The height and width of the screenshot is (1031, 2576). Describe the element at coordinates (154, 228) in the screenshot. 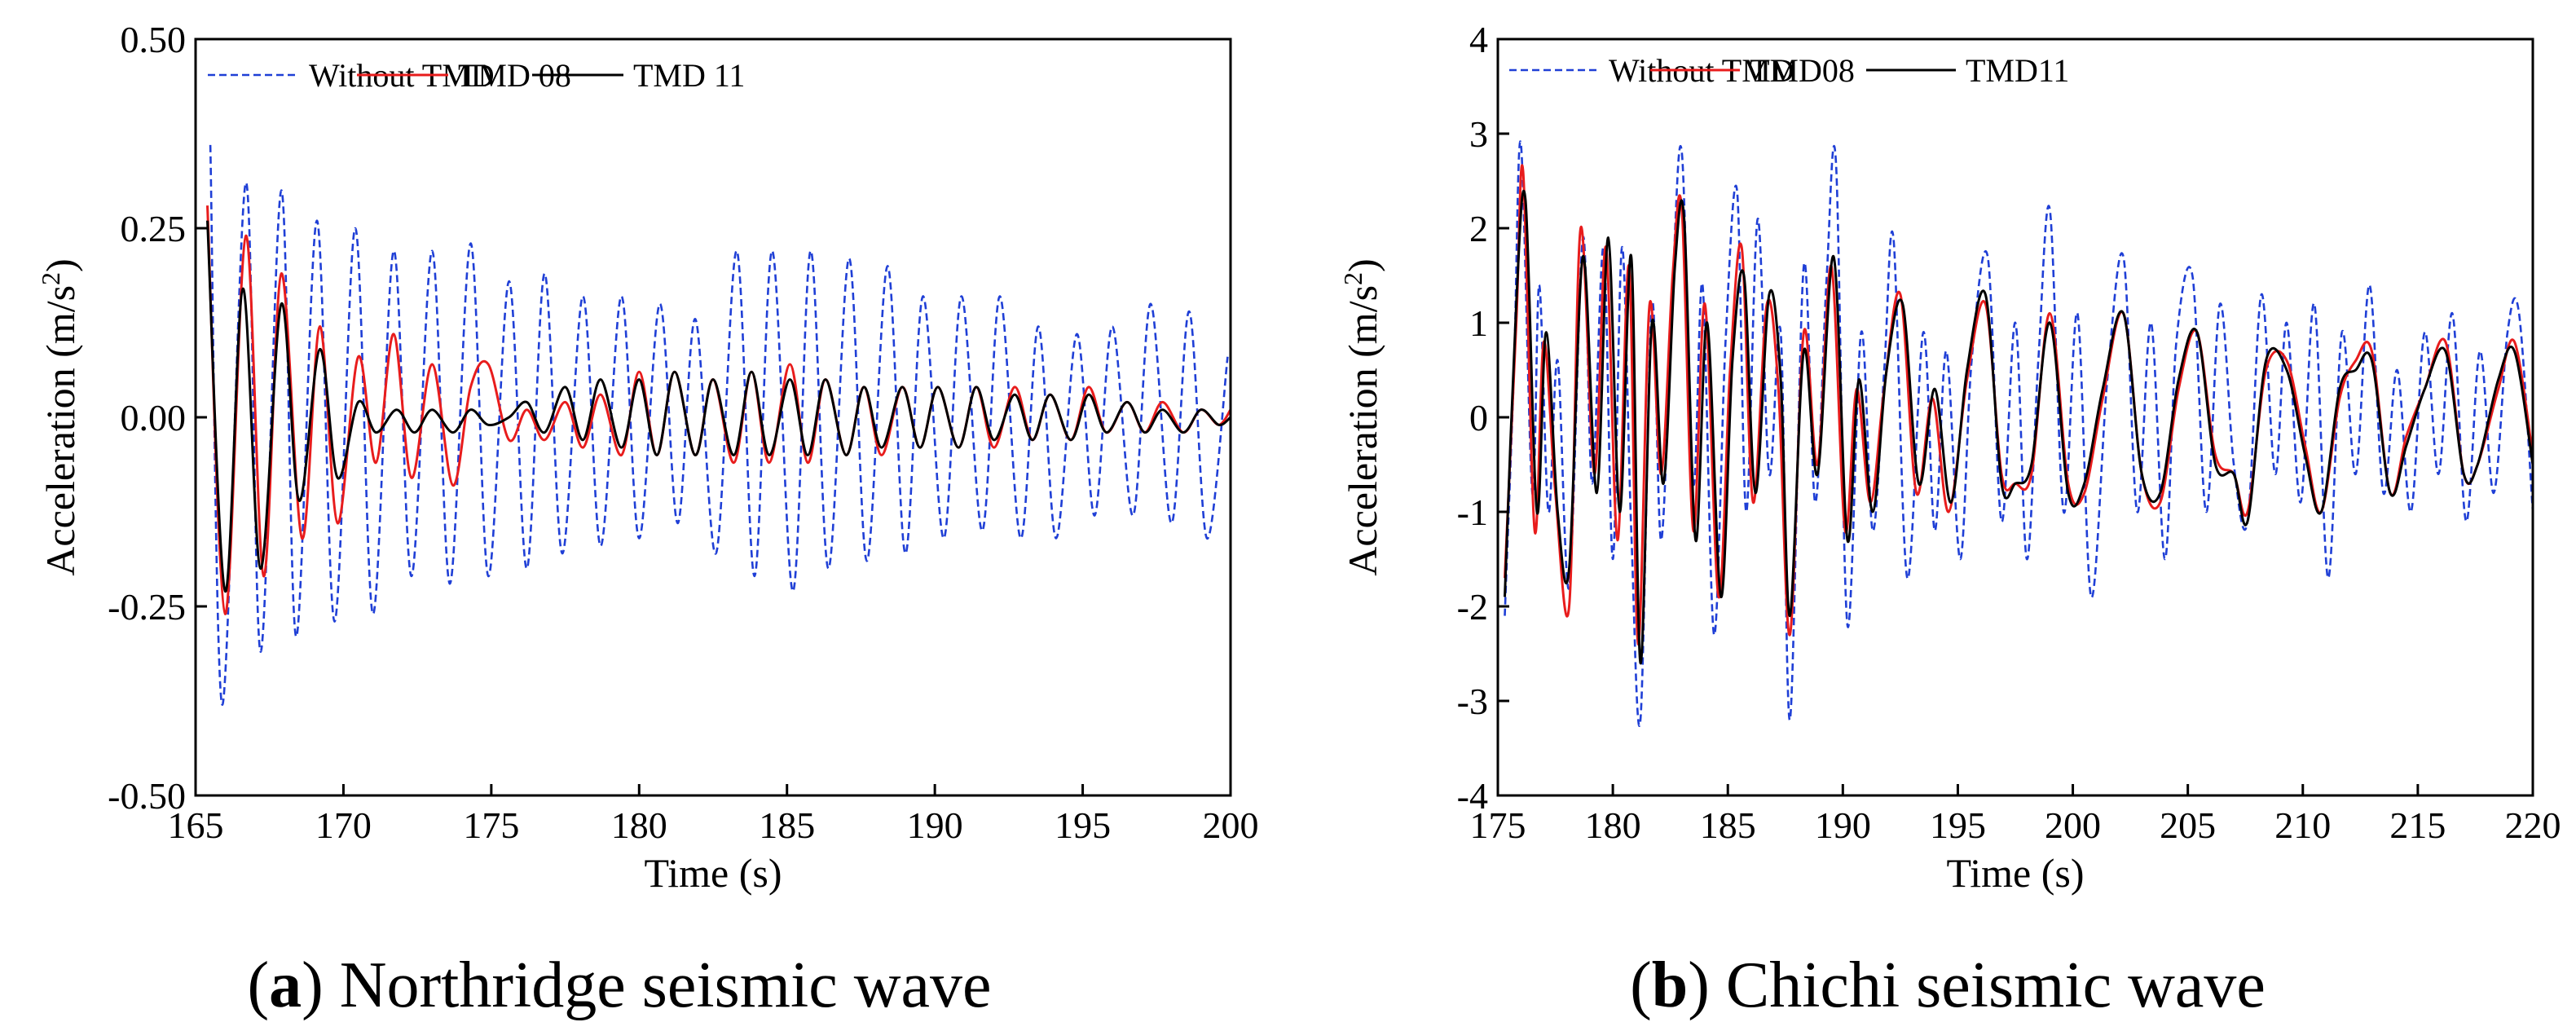

I see `y-tick-label: 0.25` at that location.